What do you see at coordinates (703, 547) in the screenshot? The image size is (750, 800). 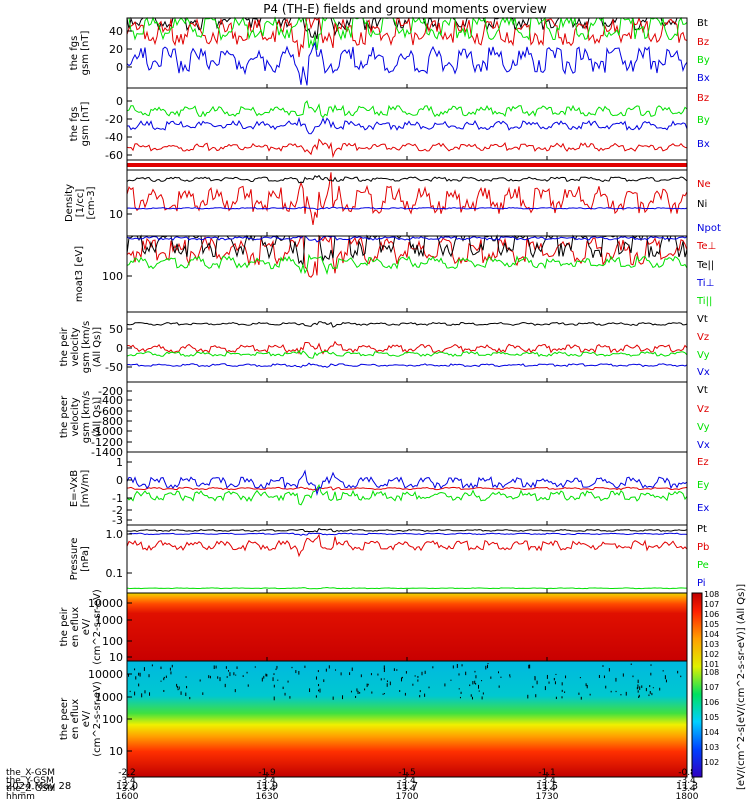 I see `legend-Pb: Pb` at bounding box center [703, 547].